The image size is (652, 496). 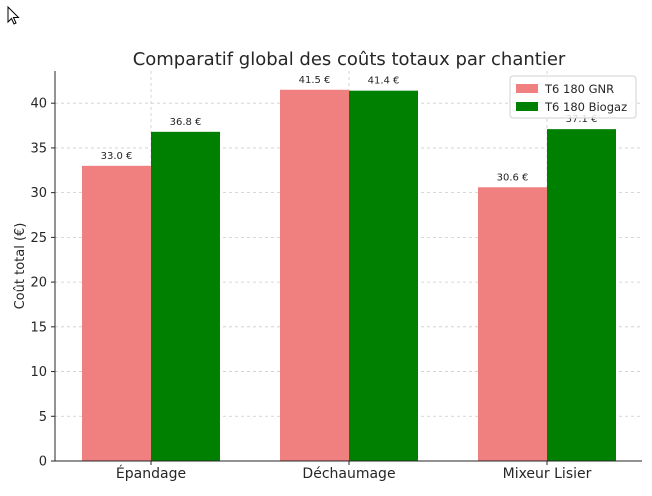 I want to click on y-tick-label: 40, so click(x=38, y=104).